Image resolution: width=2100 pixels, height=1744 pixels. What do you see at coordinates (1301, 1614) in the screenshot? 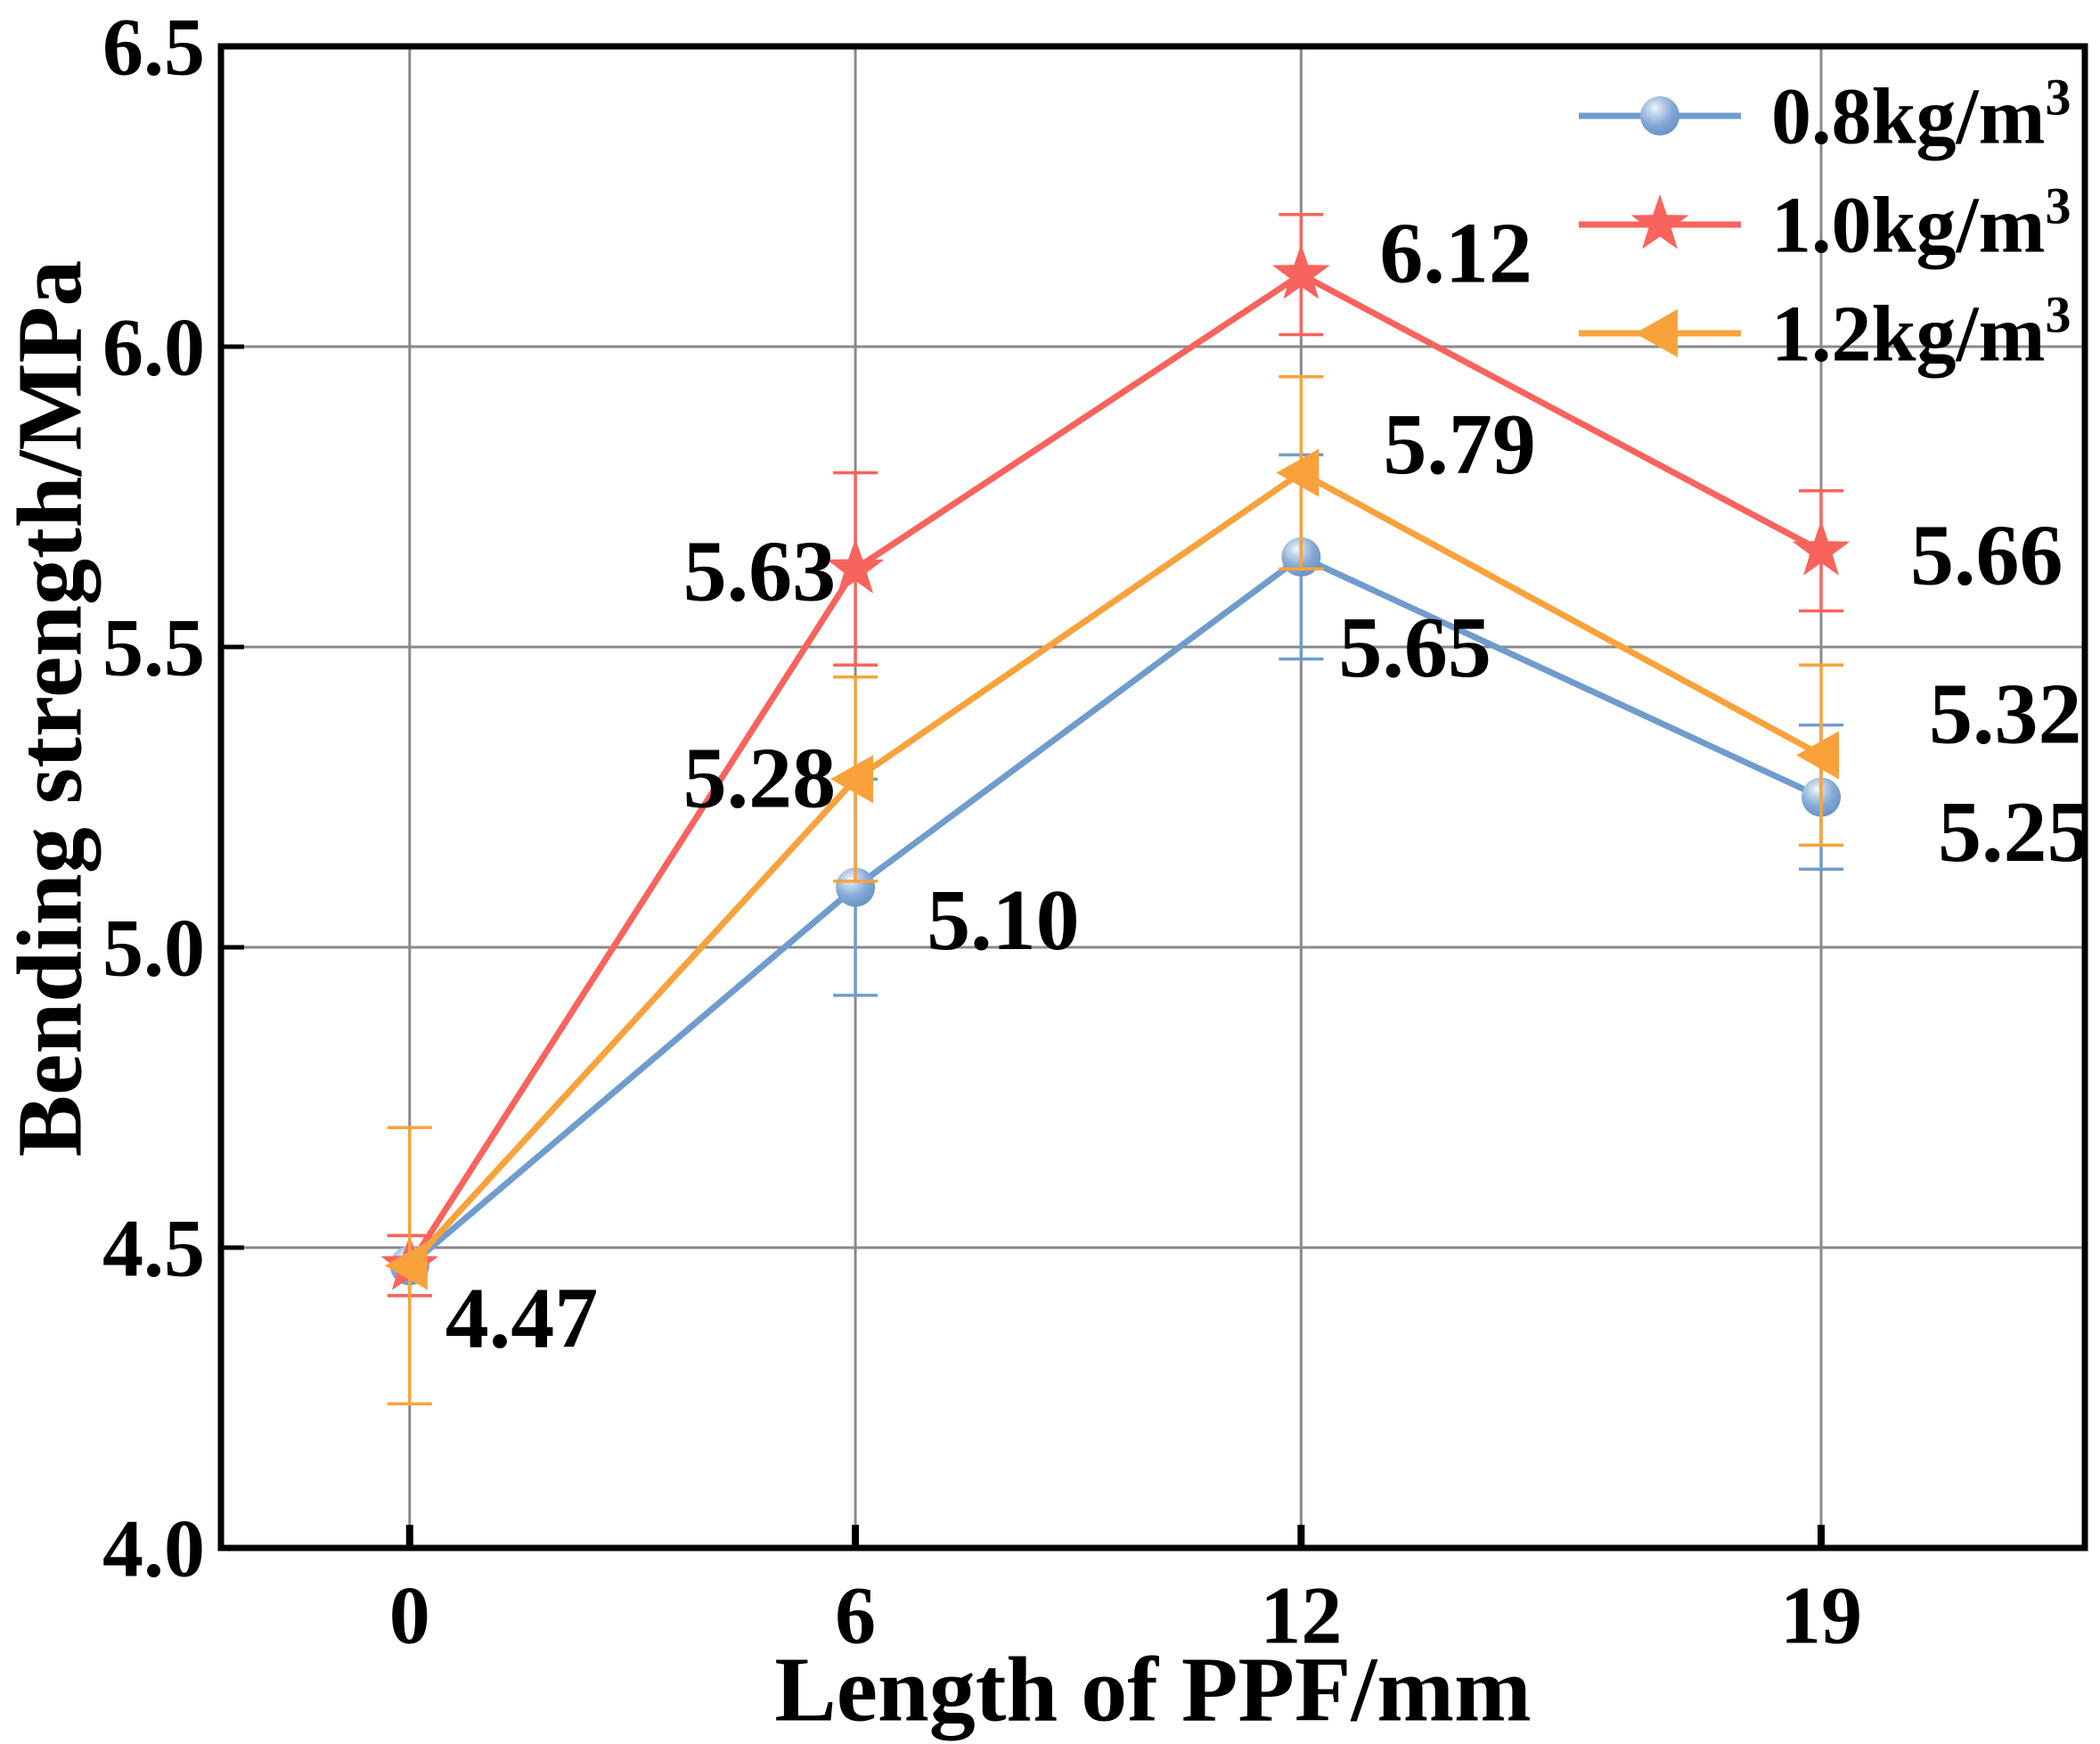
I see `x-tick-label: 12` at bounding box center [1301, 1614].